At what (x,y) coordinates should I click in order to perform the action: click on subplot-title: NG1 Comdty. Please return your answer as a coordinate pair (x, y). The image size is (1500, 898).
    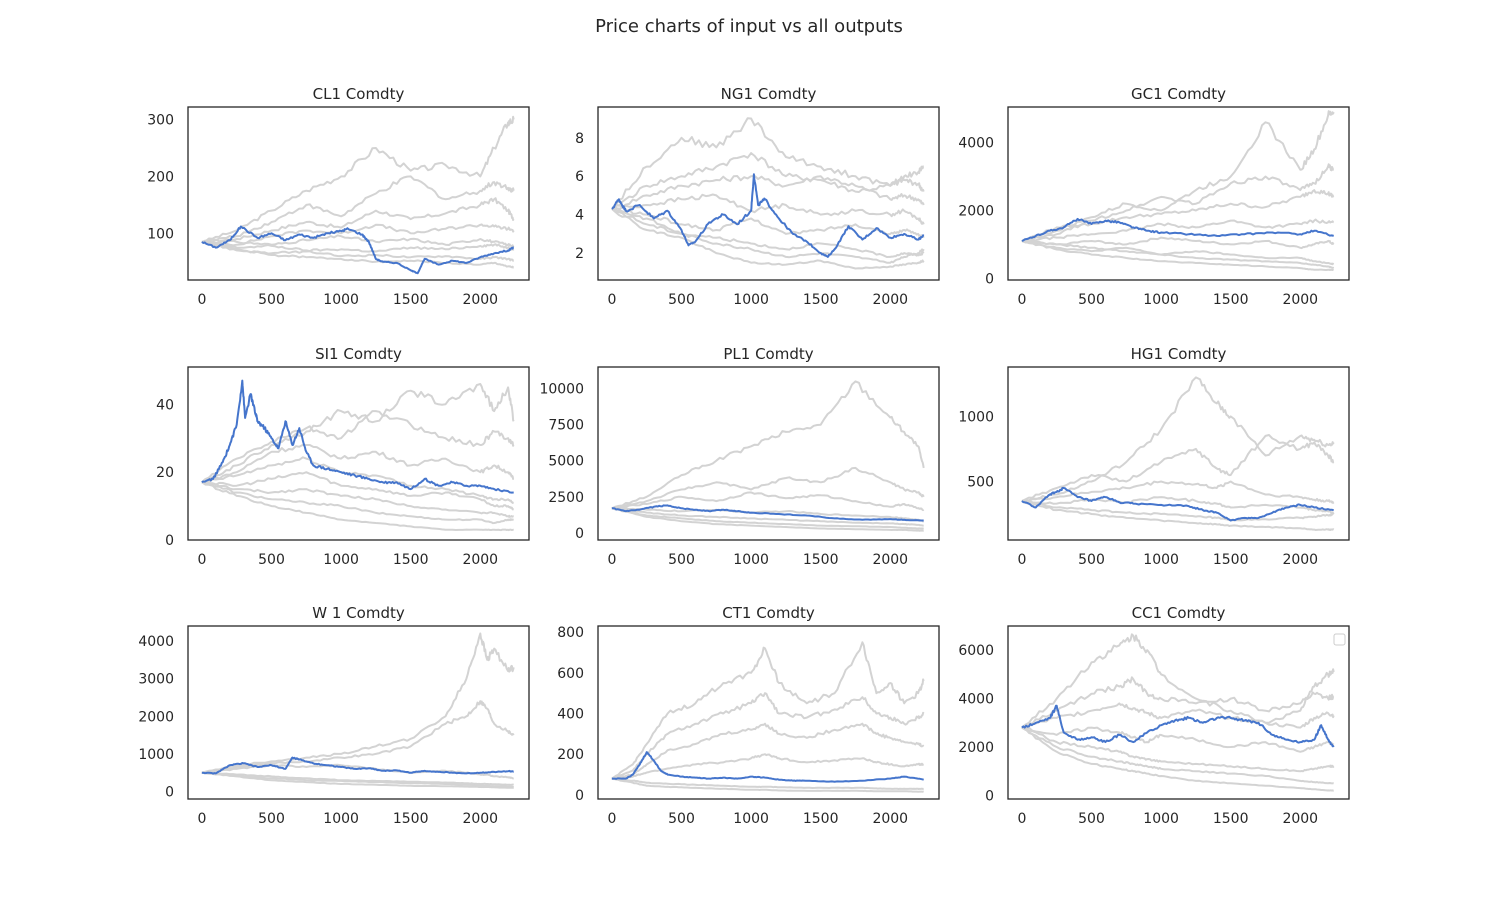
    Looking at the image, I should click on (769, 94).